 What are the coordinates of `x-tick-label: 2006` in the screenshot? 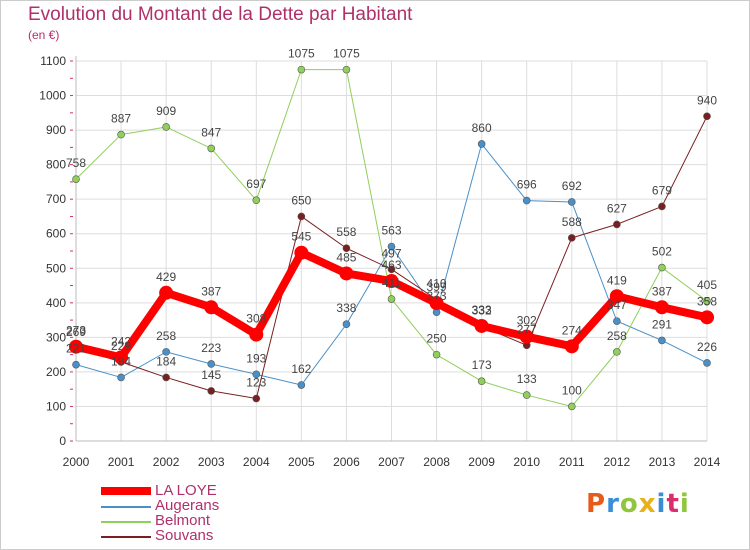 It's located at (346, 462).